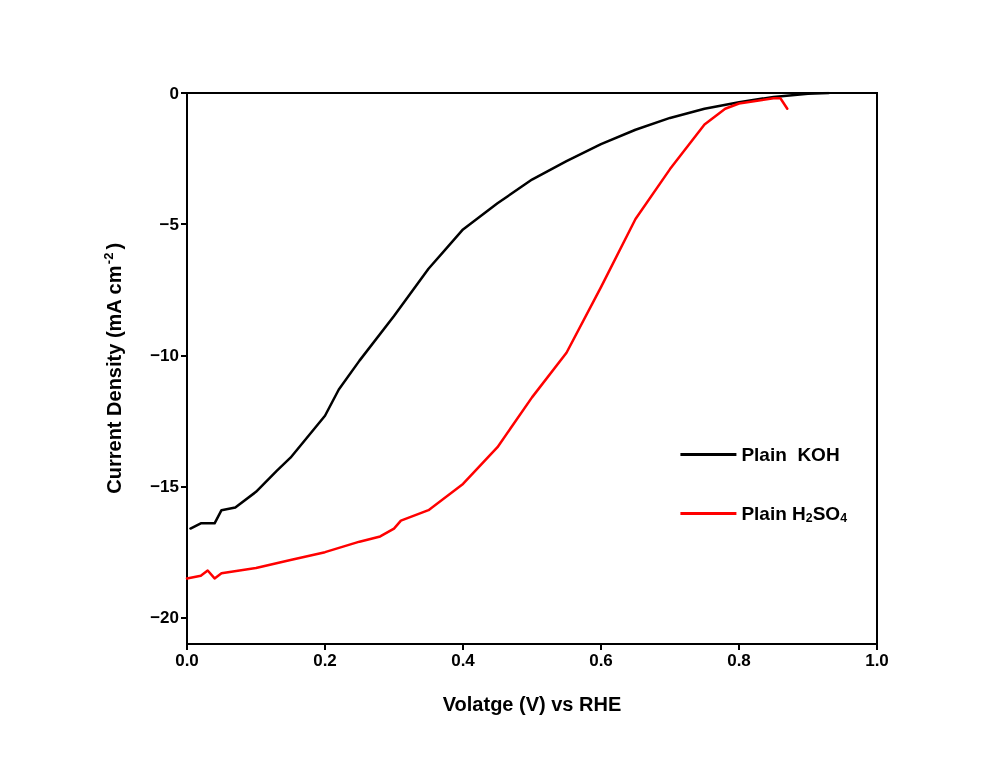  What do you see at coordinates (601, 660) in the screenshot?
I see `x-tick-label: 0.6` at bounding box center [601, 660].